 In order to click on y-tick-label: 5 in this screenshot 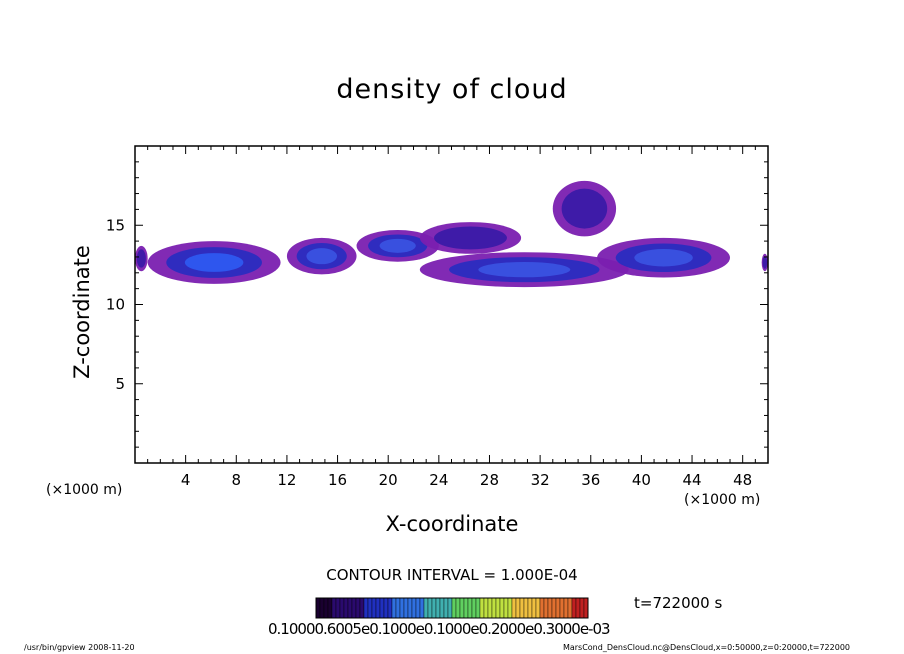, I will do `click(120, 384)`.